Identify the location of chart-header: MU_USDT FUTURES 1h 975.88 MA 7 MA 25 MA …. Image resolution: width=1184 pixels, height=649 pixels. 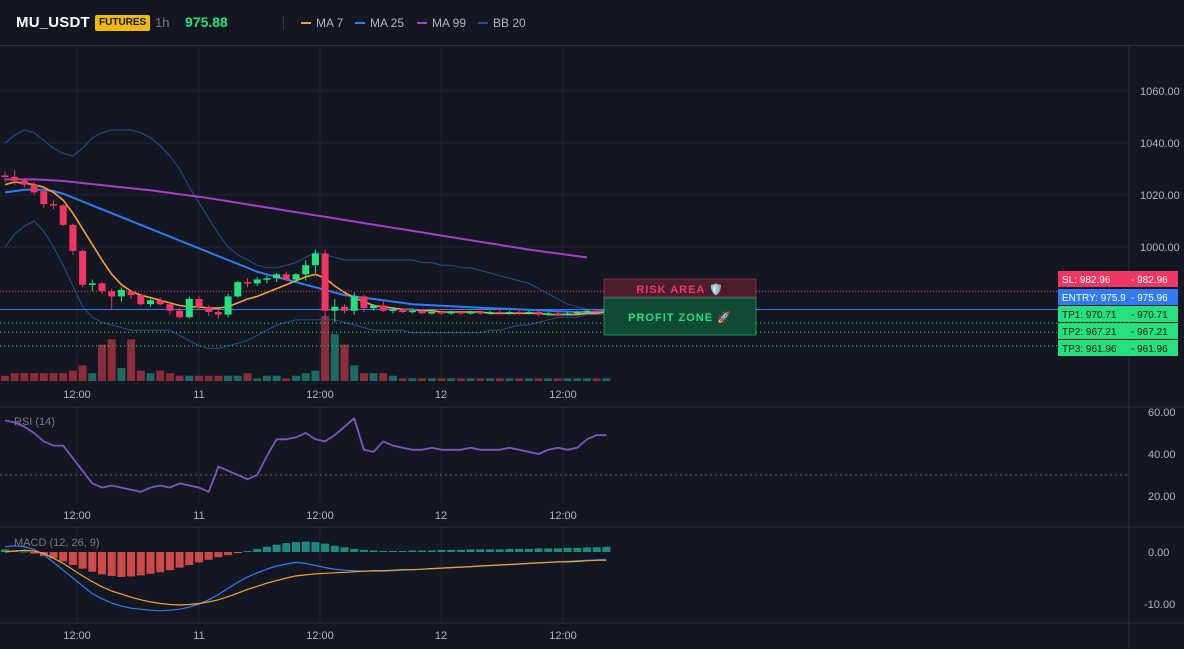
(592, 23).